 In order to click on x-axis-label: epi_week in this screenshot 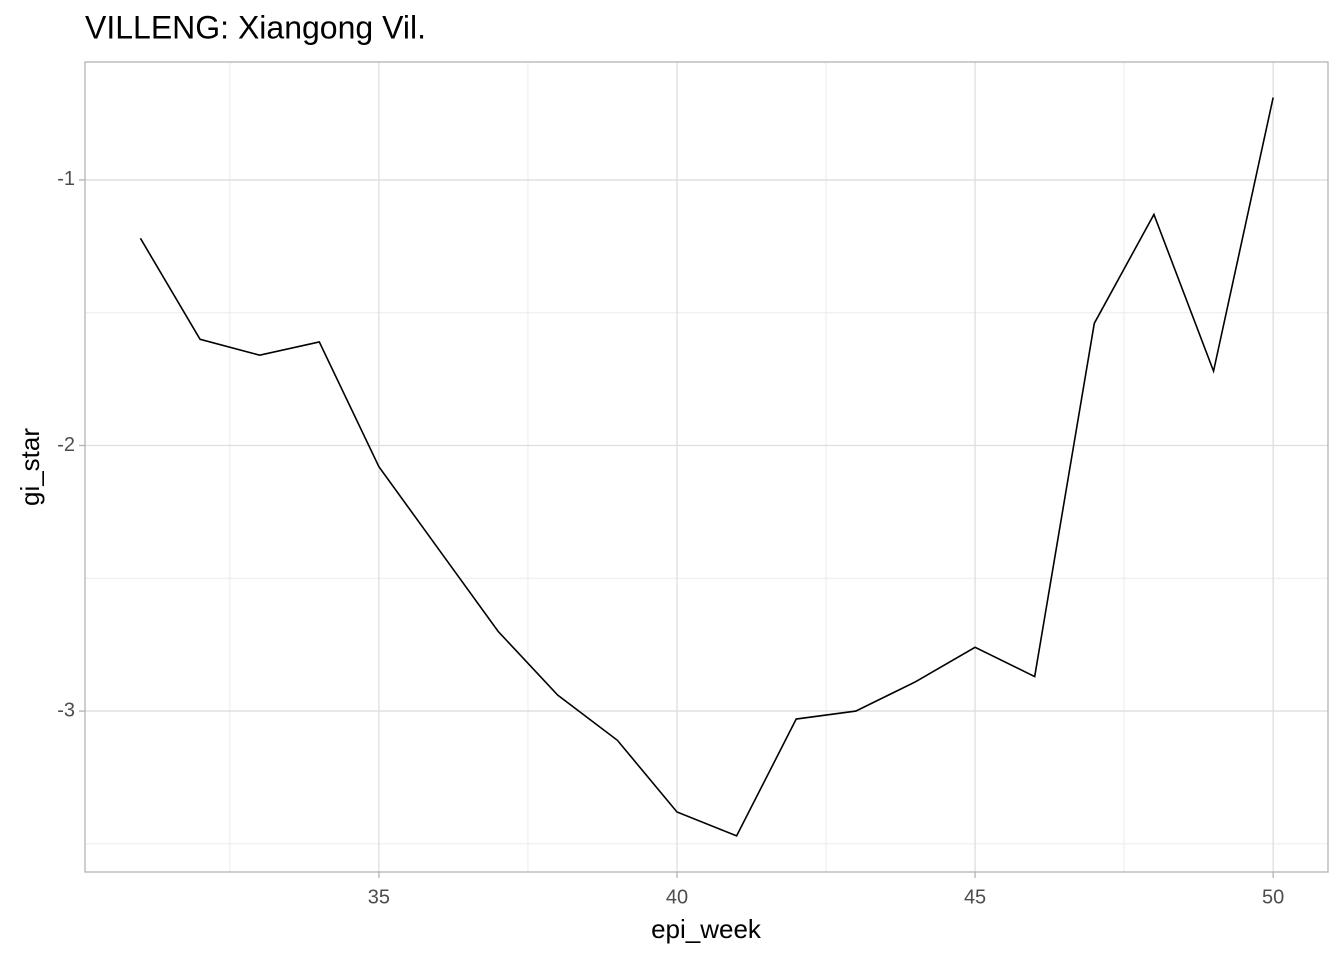, I will do `click(706, 929)`.